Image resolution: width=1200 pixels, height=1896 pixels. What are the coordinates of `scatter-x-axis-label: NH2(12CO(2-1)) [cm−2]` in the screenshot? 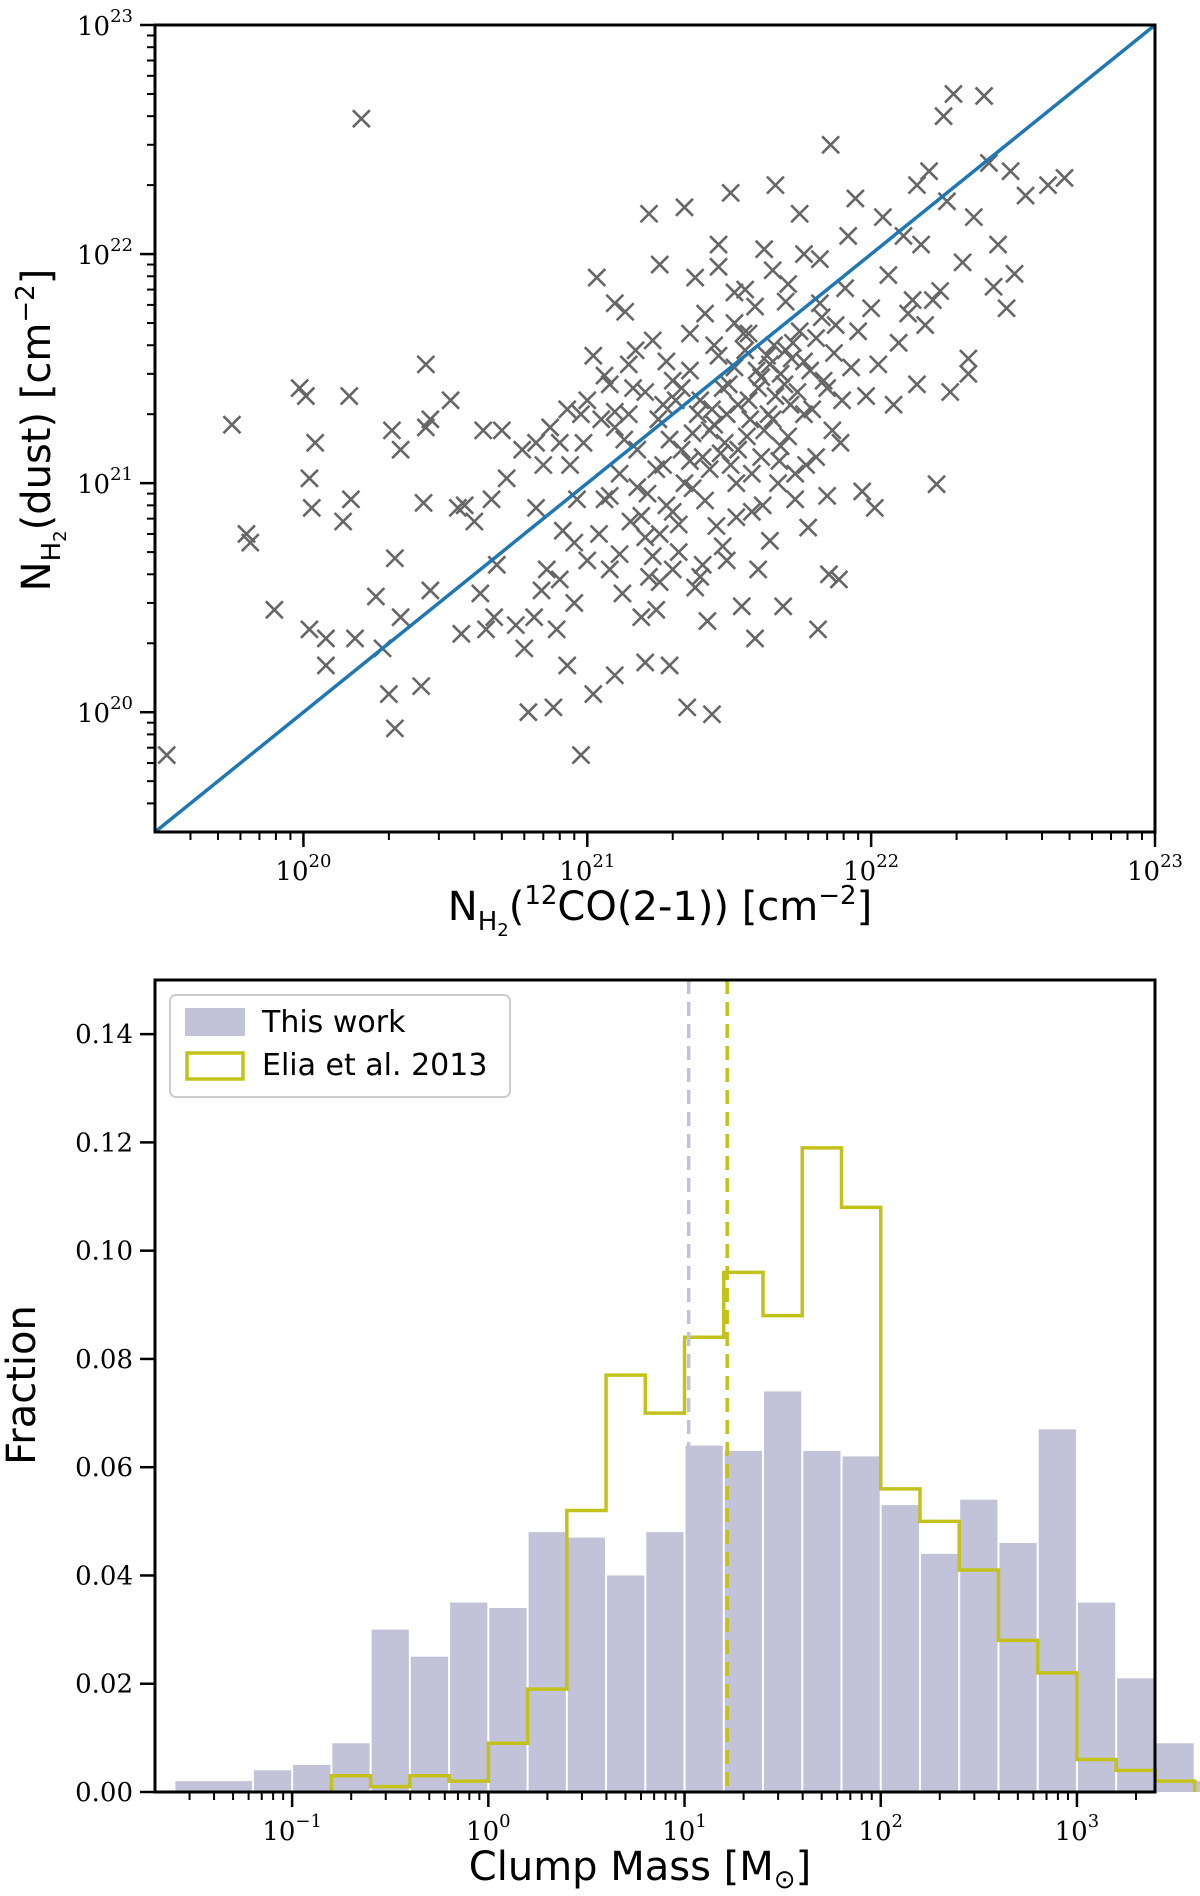 It's located at (660, 911).